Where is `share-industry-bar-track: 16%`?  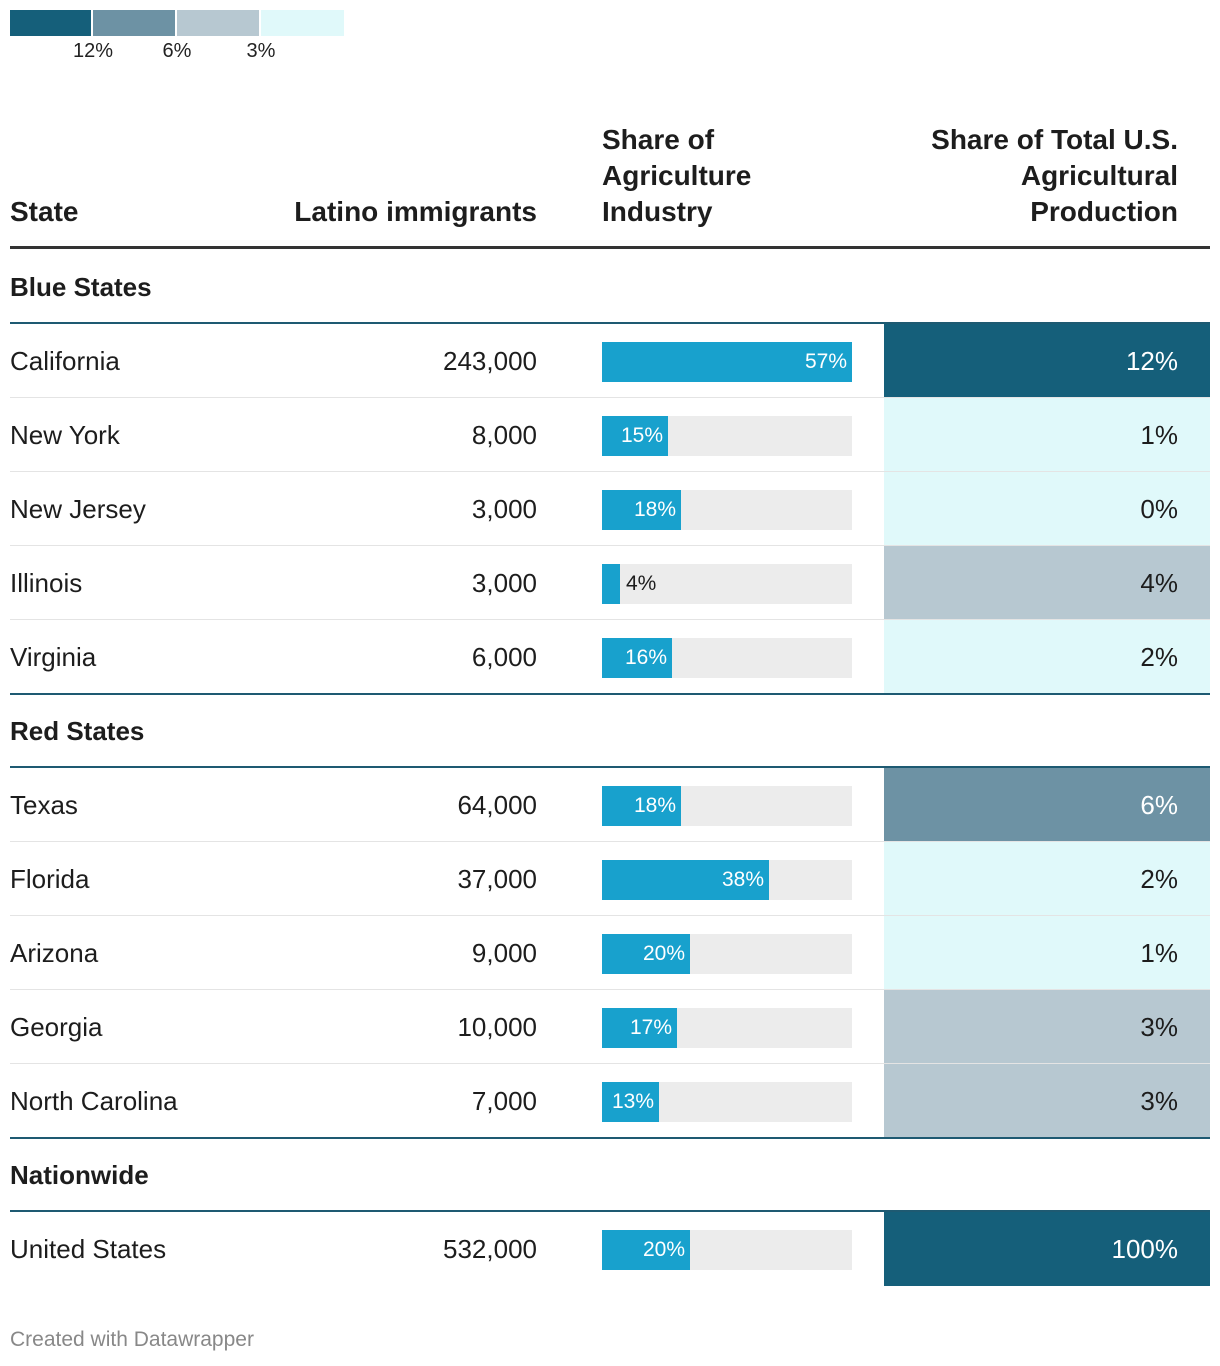
share-industry-bar-track: 16% is located at coordinates (727, 658).